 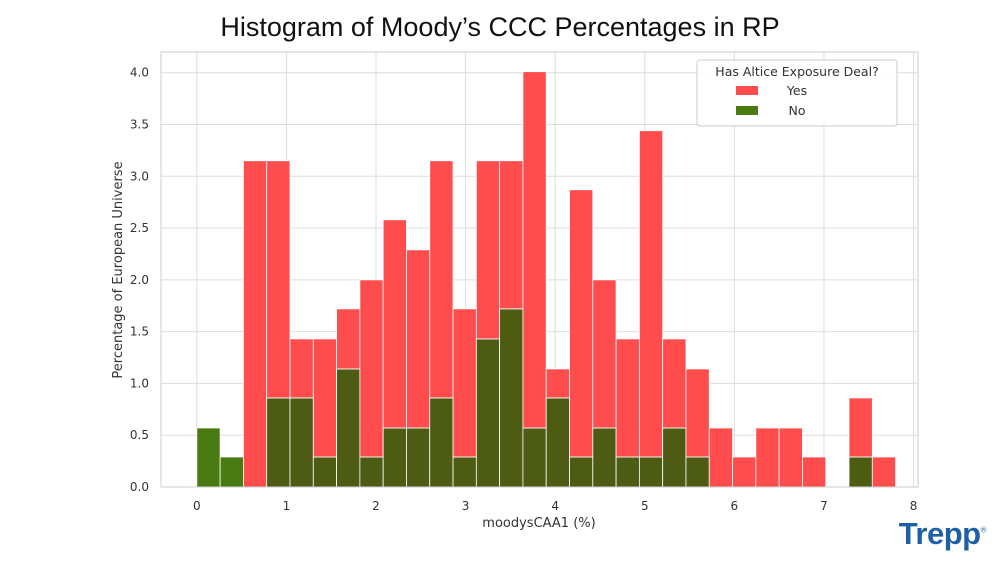 I want to click on y-tick-labels: 0.0 0.5 1.0 1.5 2.0 2.5 3.0 3.5 4.0, so click(x=139, y=280).